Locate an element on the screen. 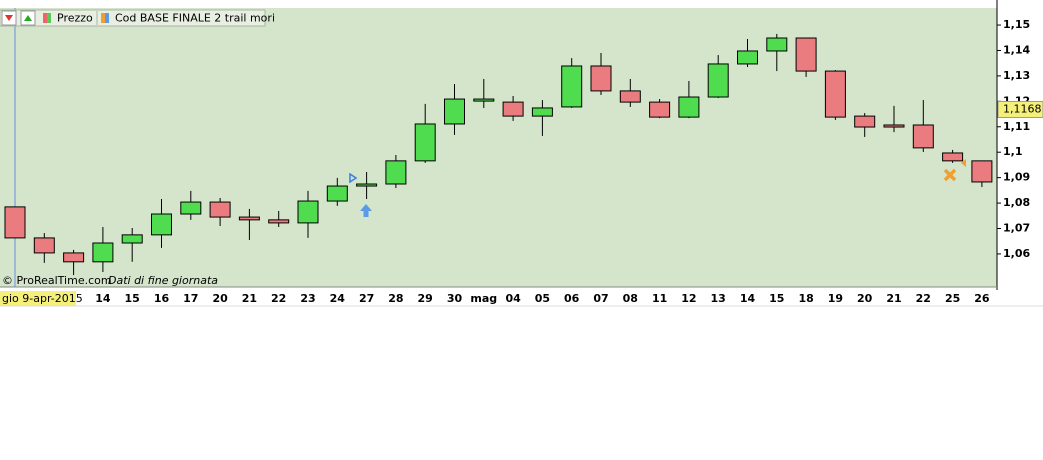 The width and height of the screenshot is (1043, 460). data-note: Dati di fine giornata is located at coordinates (163, 280).